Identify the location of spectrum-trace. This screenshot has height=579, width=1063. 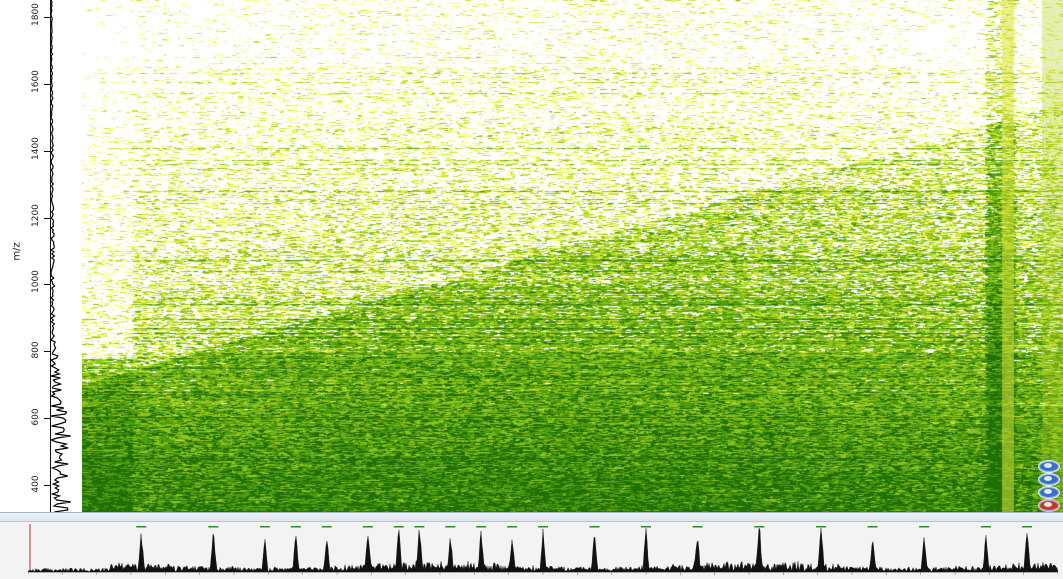
(543, 550).